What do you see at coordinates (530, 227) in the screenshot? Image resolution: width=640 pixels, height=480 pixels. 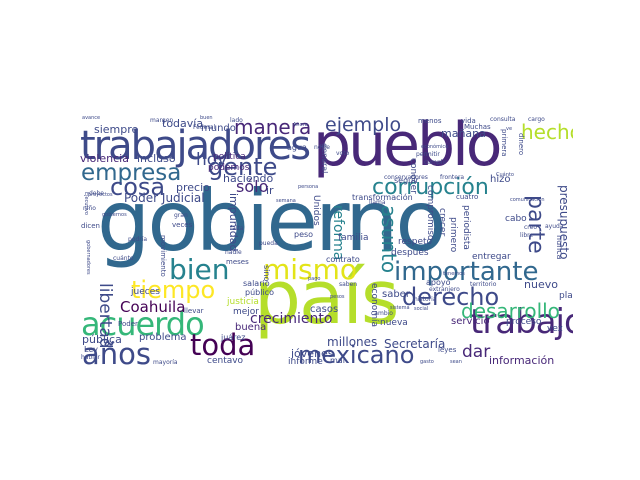 I see `word-creo: creo` at bounding box center [530, 227].